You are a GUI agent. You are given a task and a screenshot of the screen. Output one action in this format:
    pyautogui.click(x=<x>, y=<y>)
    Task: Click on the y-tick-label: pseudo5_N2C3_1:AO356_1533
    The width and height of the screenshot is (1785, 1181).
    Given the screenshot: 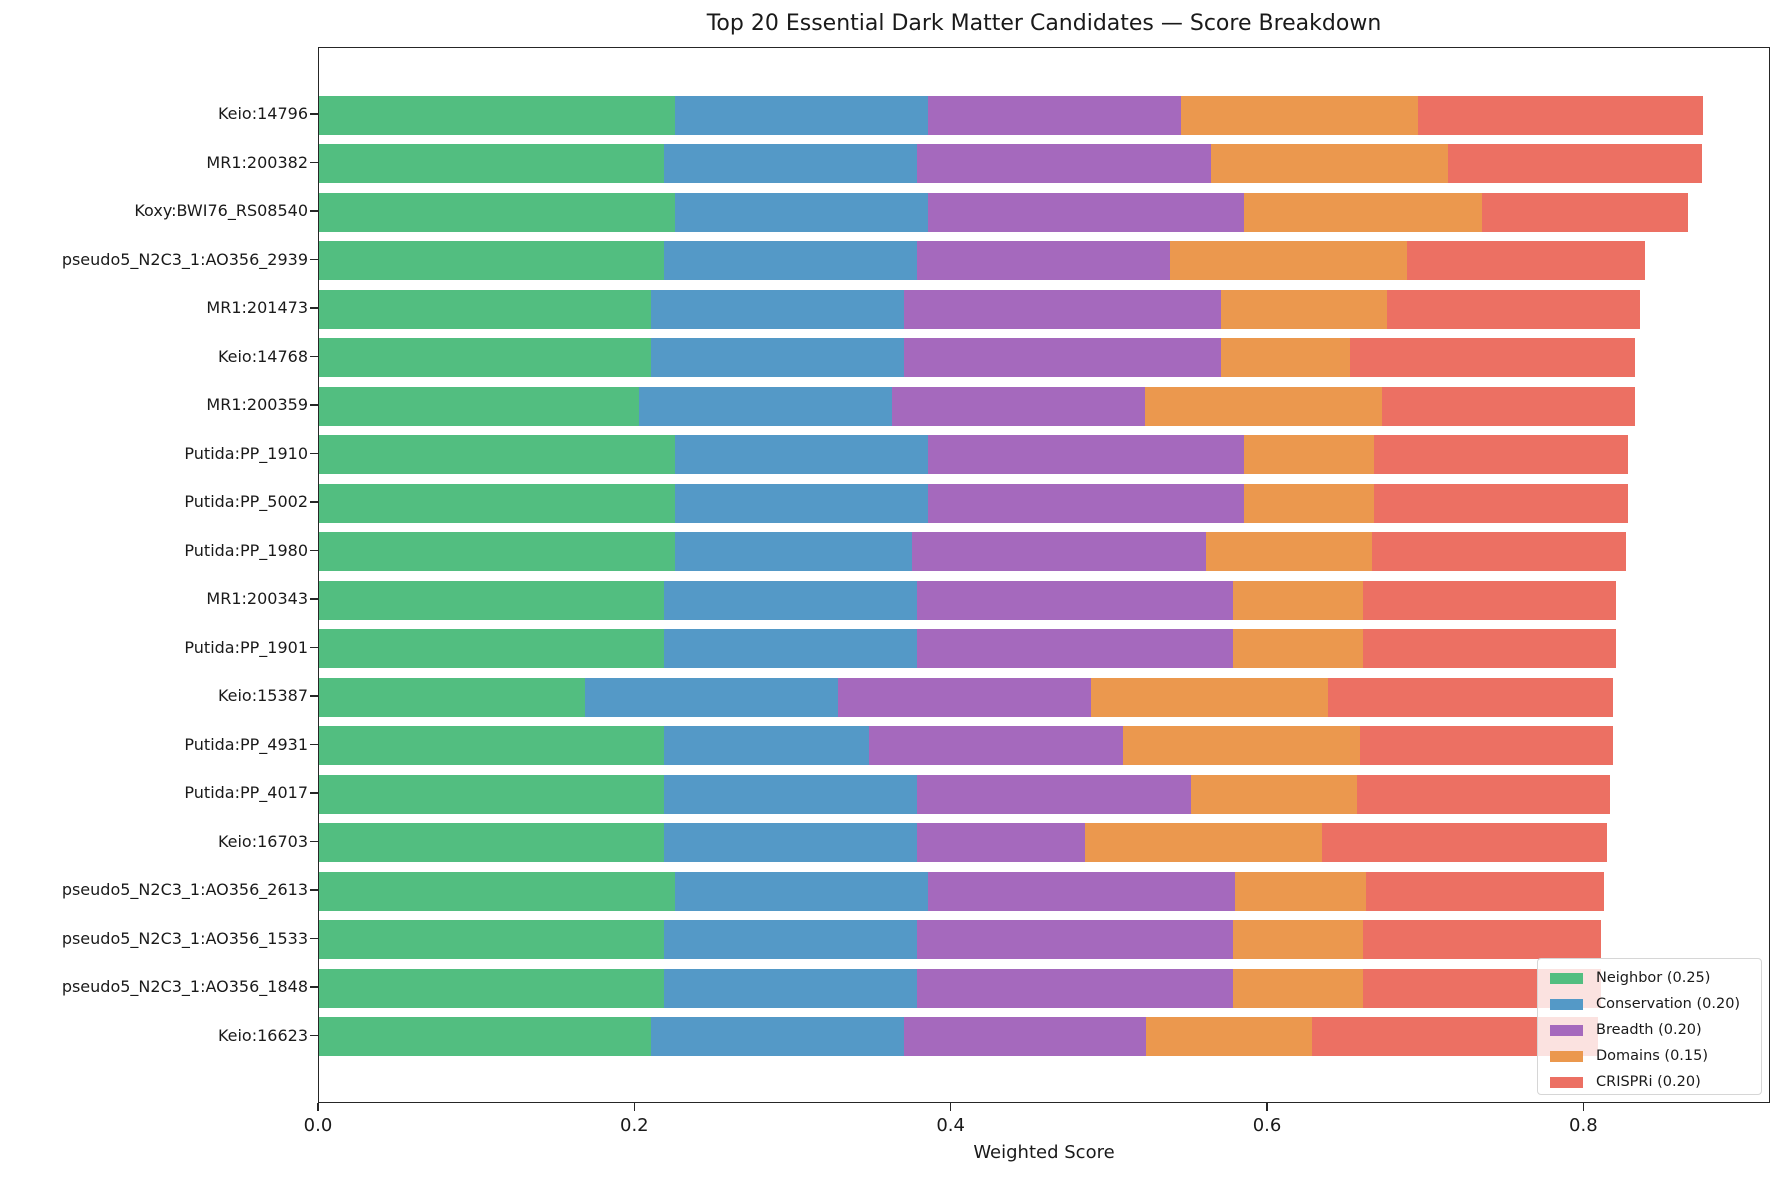 What is the action you would take?
    pyautogui.click(x=184, y=938)
    